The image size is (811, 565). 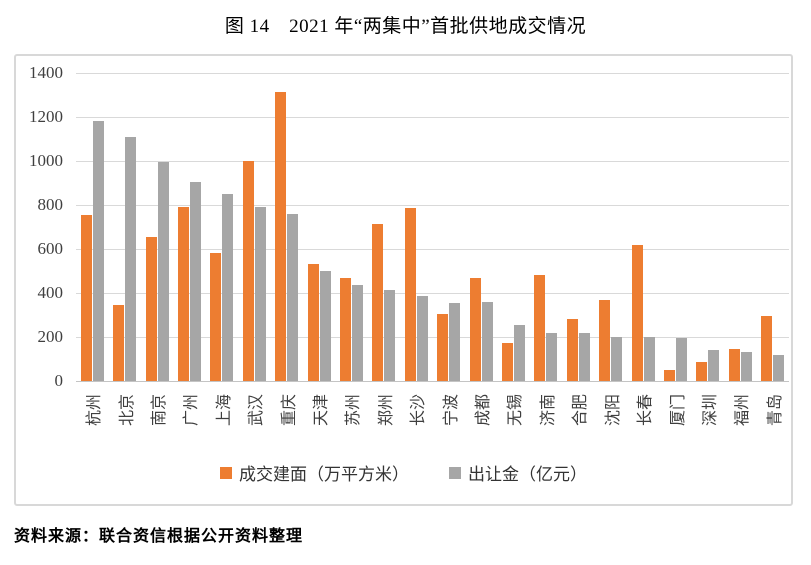 What do you see at coordinates (293, 297) in the screenshot?
I see `bar-重庆-series-1` at bounding box center [293, 297].